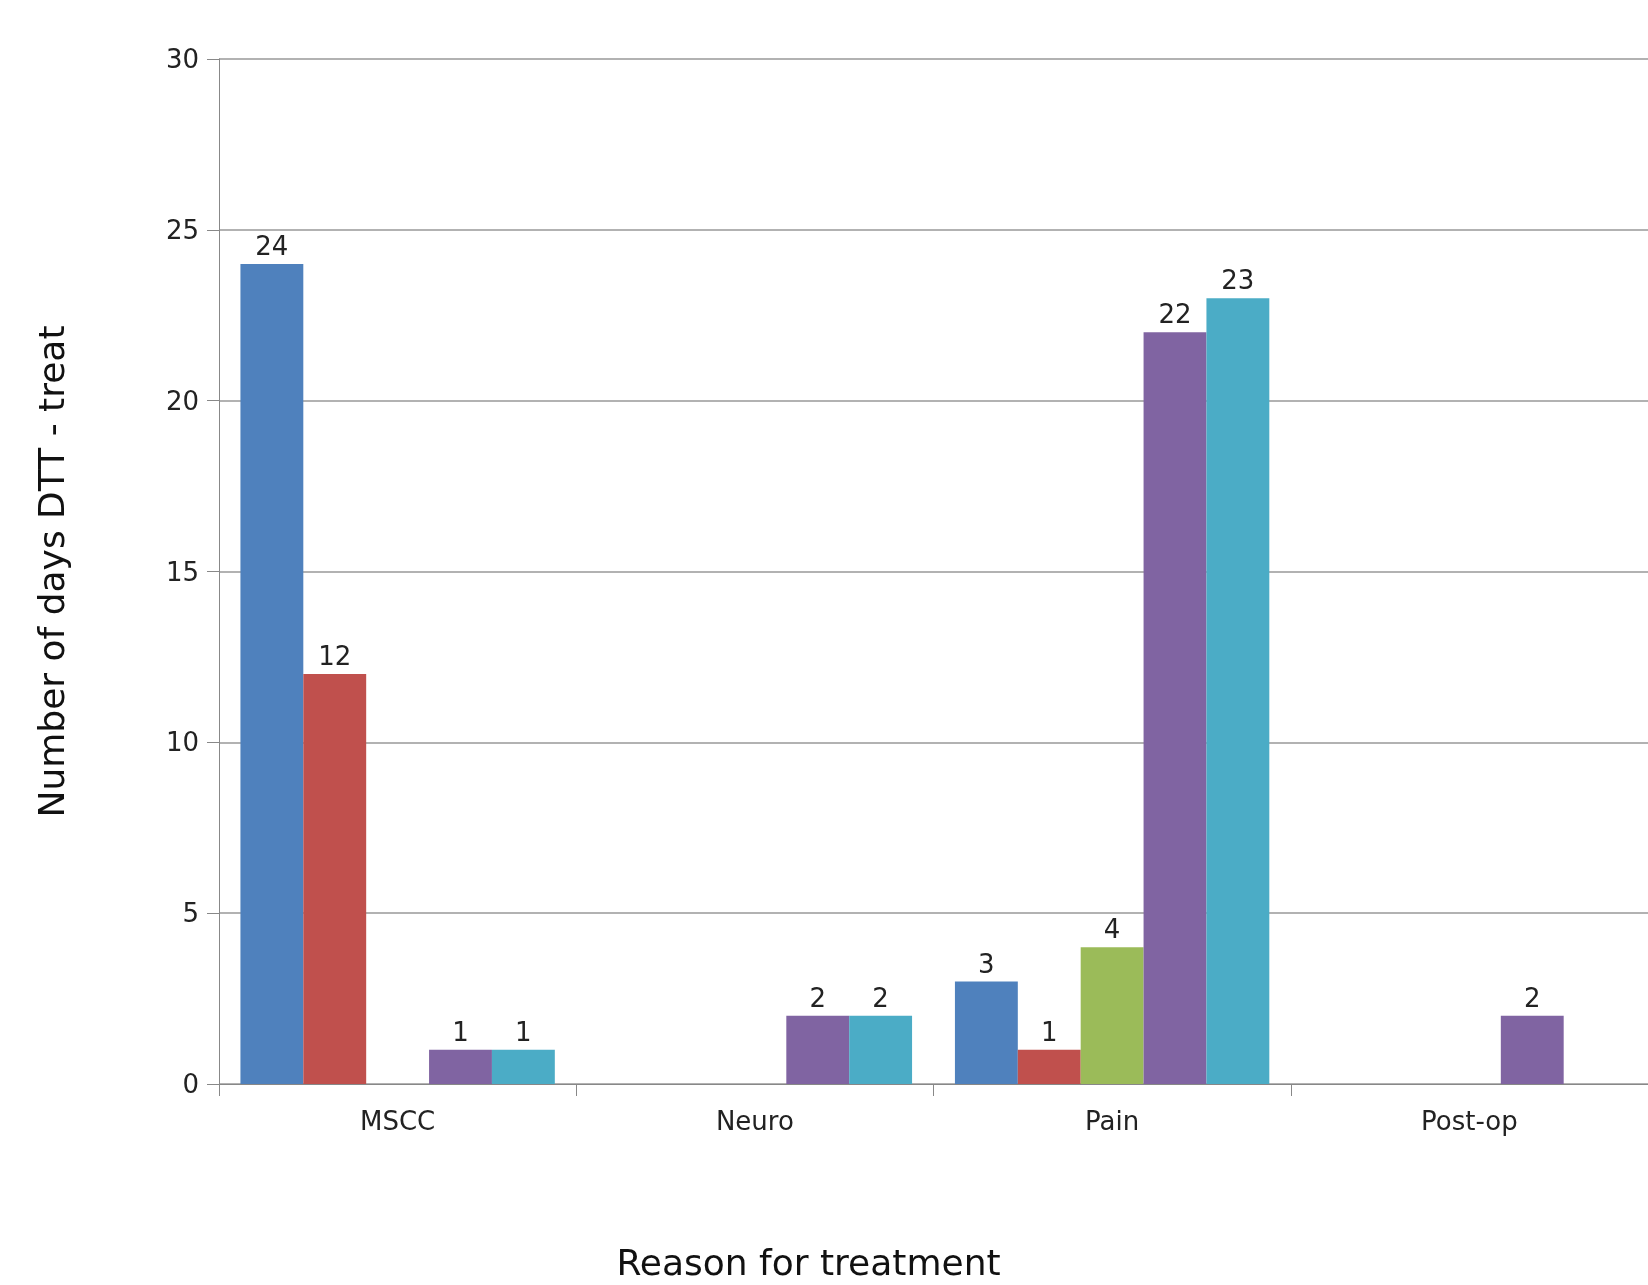  What do you see at coordinates (182, 742) in the screenshot?
I see `y-tick-label: 10` at bounding box center [182, 742].